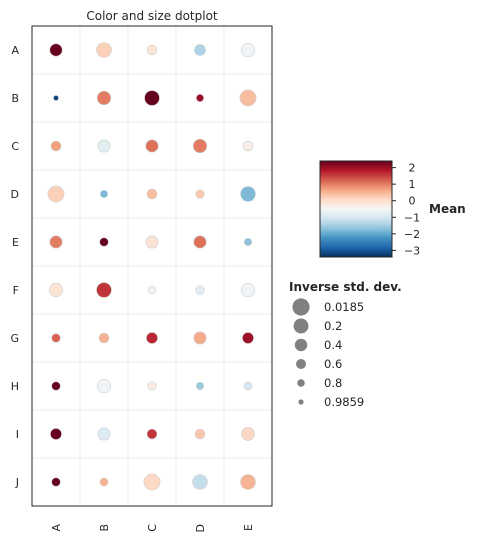 The width and height of the screenshot is (479, 538). Describe the element at coordinates (200, 98) in the screenshot. I see `dot-b-d` at that location.